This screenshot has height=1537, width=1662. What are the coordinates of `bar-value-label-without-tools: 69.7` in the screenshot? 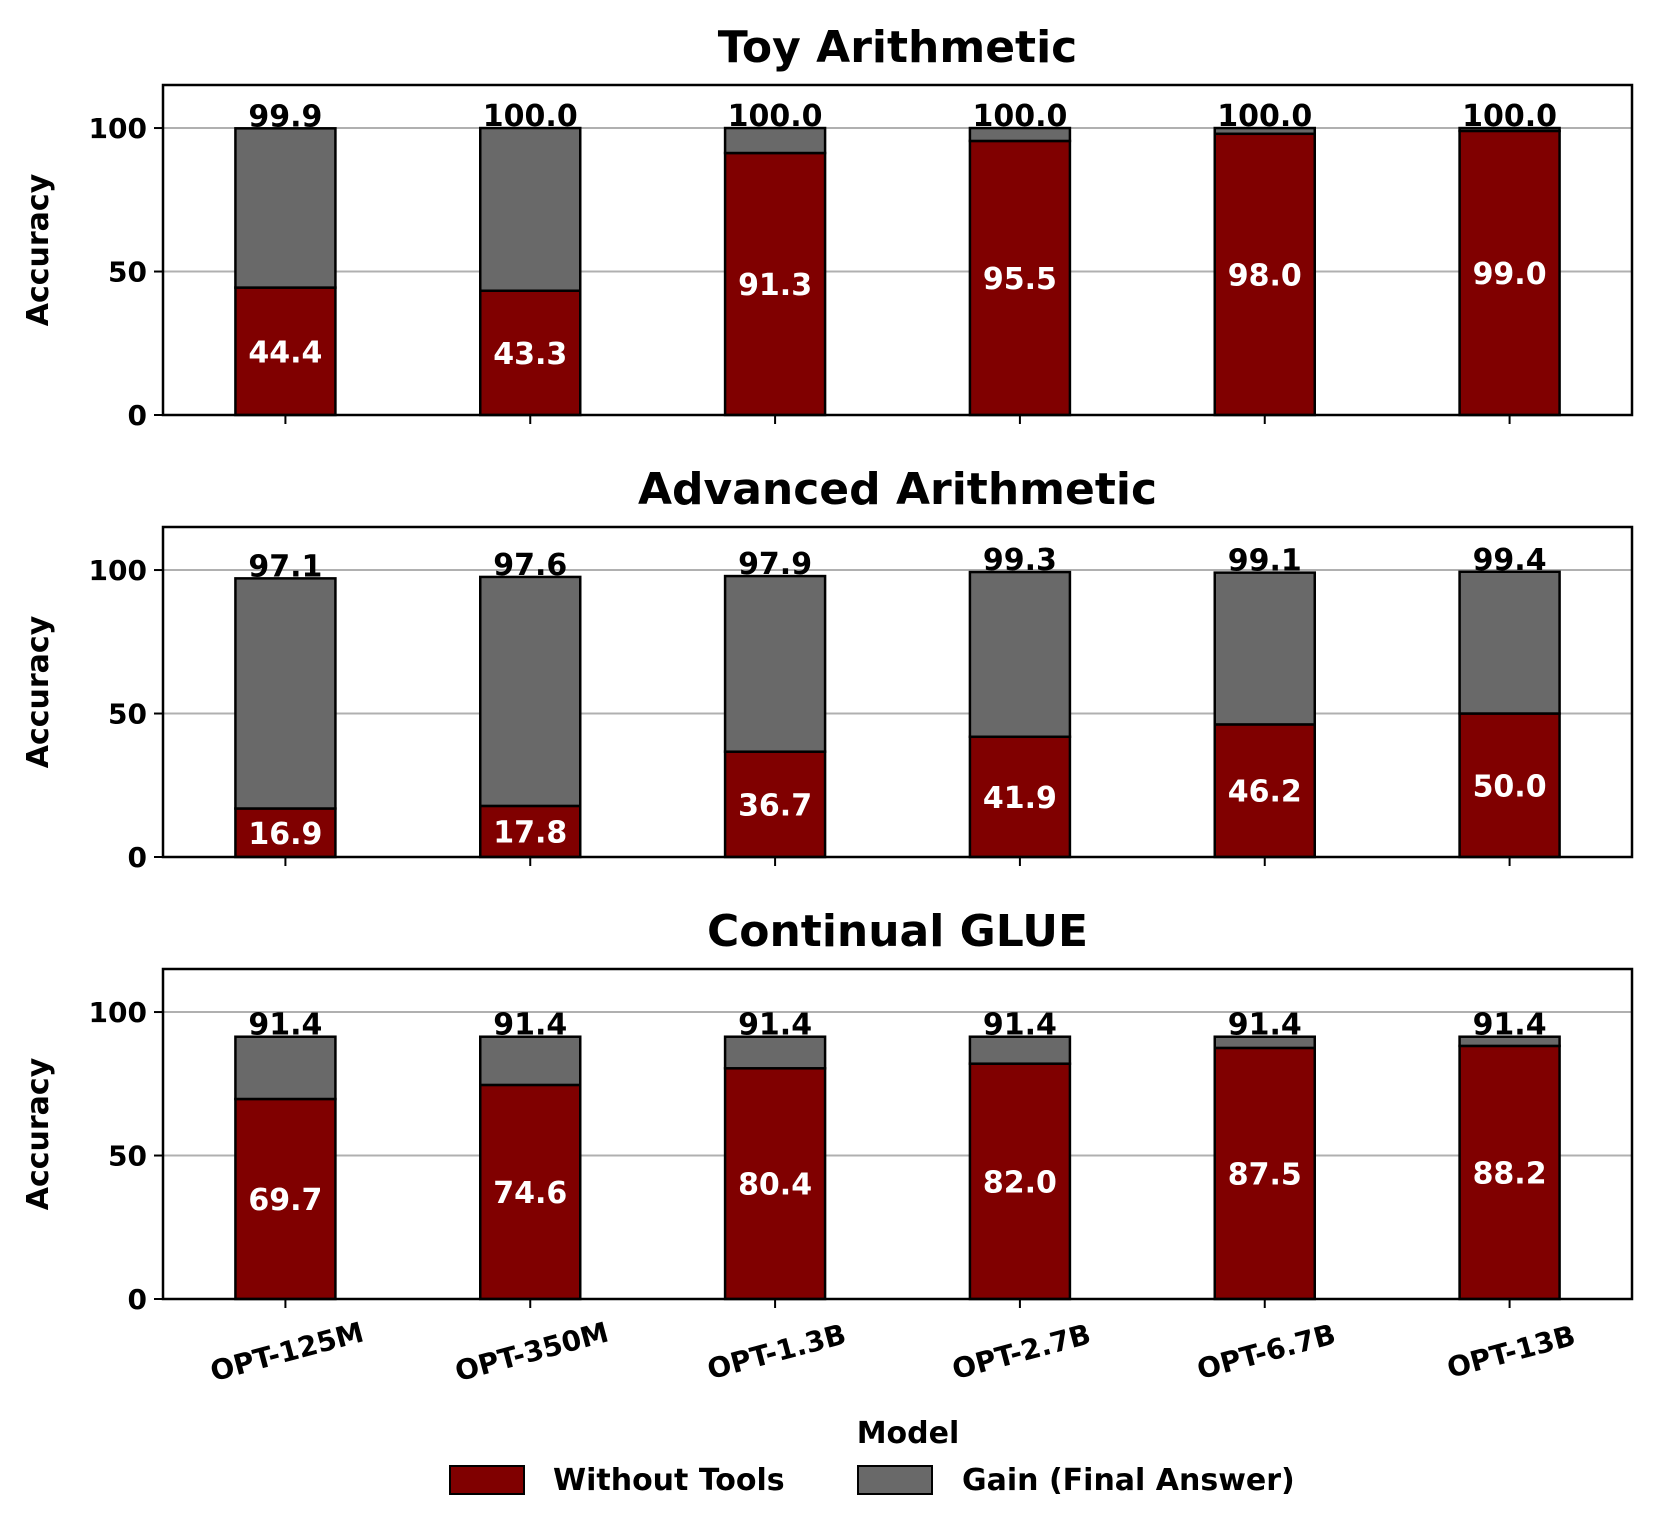 It's located at (285, 1200).